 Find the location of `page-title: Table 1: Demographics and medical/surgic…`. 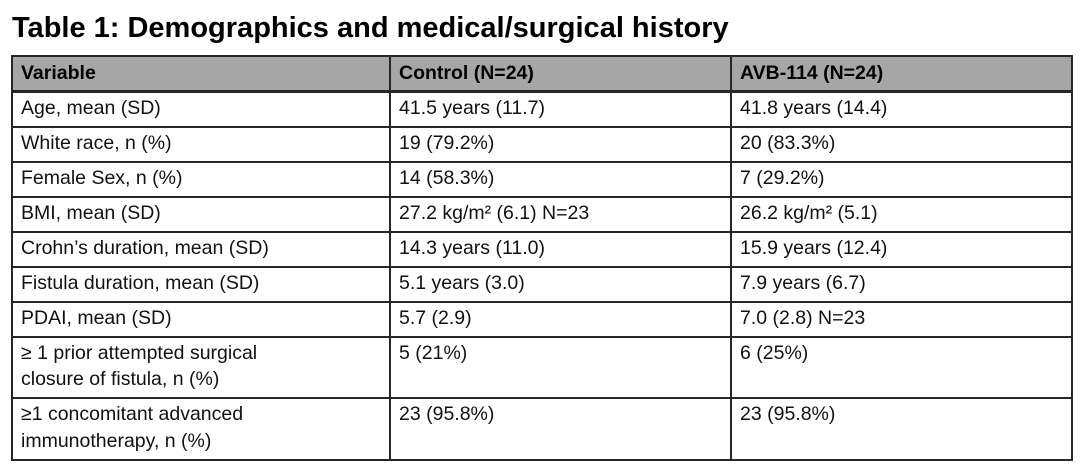

page-title: Table 1: Demographics and medical/surgic… is located at coordinates (370, 28).